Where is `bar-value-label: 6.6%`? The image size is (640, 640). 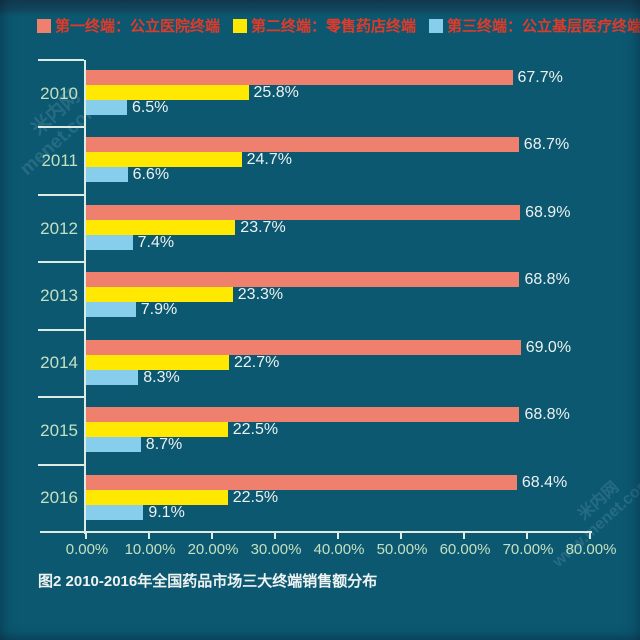 bar-value-label: 6.6% is located at coordinates (151, 175).